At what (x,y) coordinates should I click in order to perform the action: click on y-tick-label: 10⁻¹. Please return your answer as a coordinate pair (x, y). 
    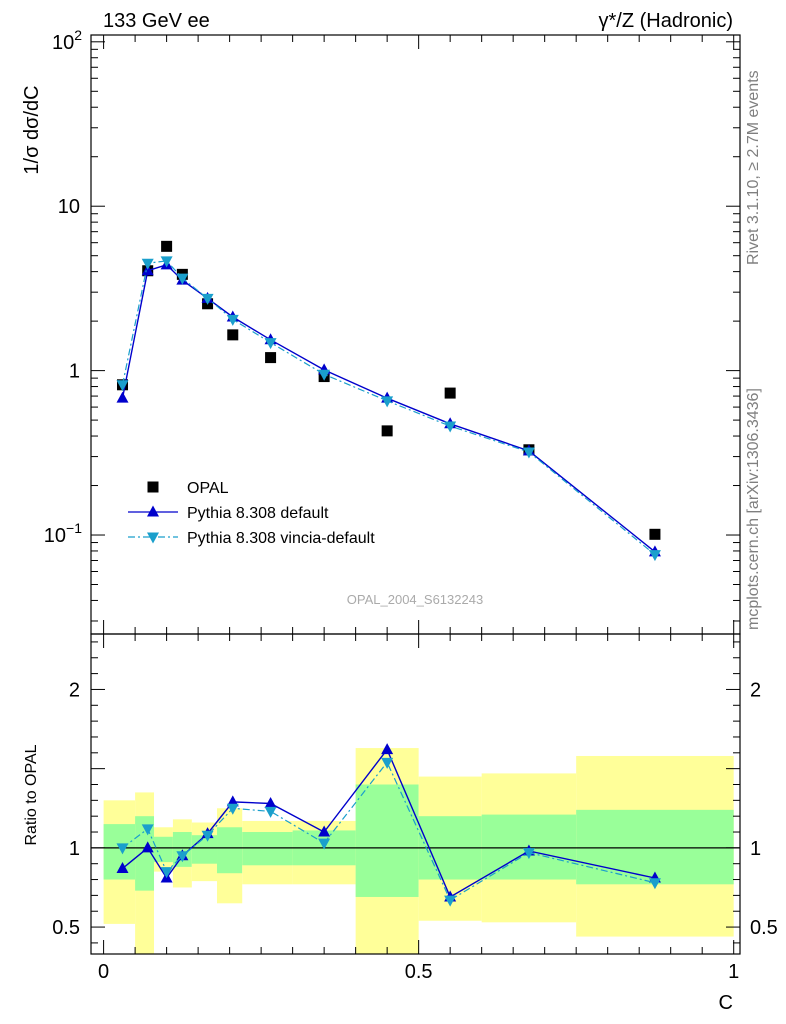
    Looking at the image, I should click on (63, 533).